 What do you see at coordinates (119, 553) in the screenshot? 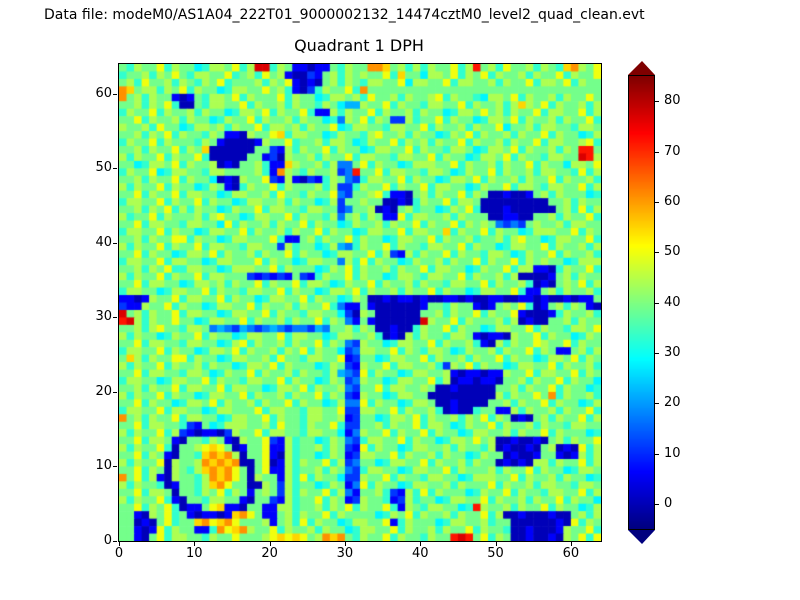
I see `x-tick-label: 0` at bounding box center [119, 553].